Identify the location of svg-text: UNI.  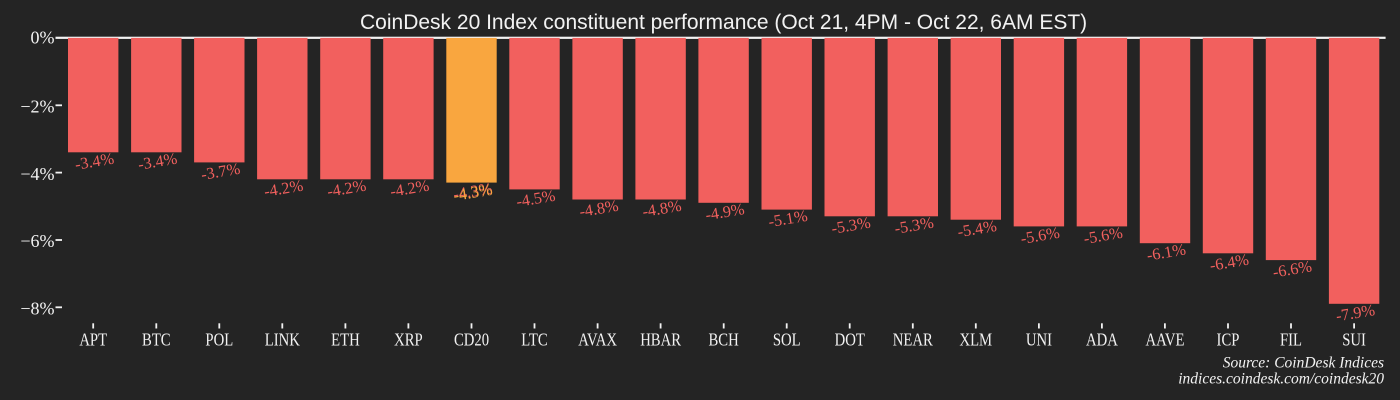
(1039, 341).